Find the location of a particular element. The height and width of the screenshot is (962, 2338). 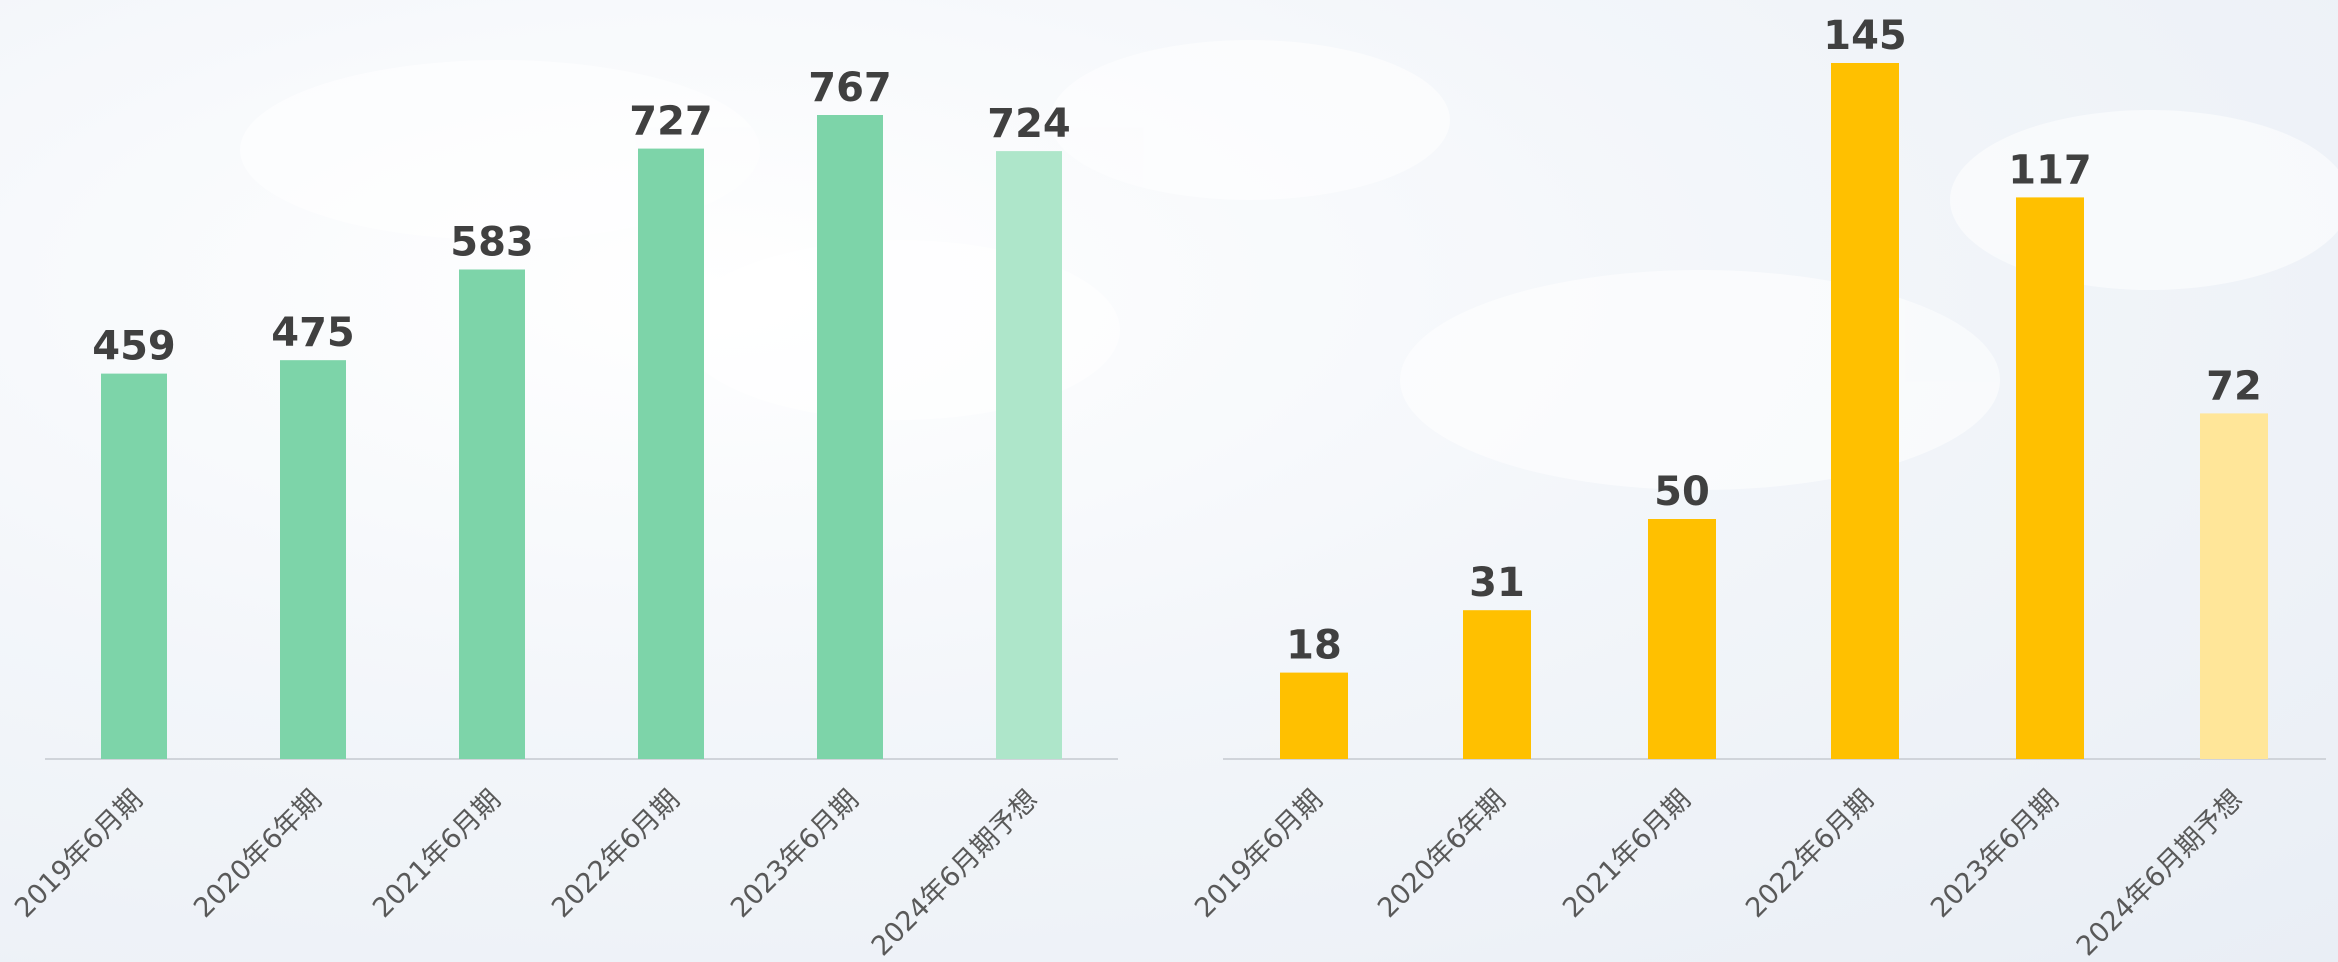

data-label: 72 is located at coordinates (2234, 386).